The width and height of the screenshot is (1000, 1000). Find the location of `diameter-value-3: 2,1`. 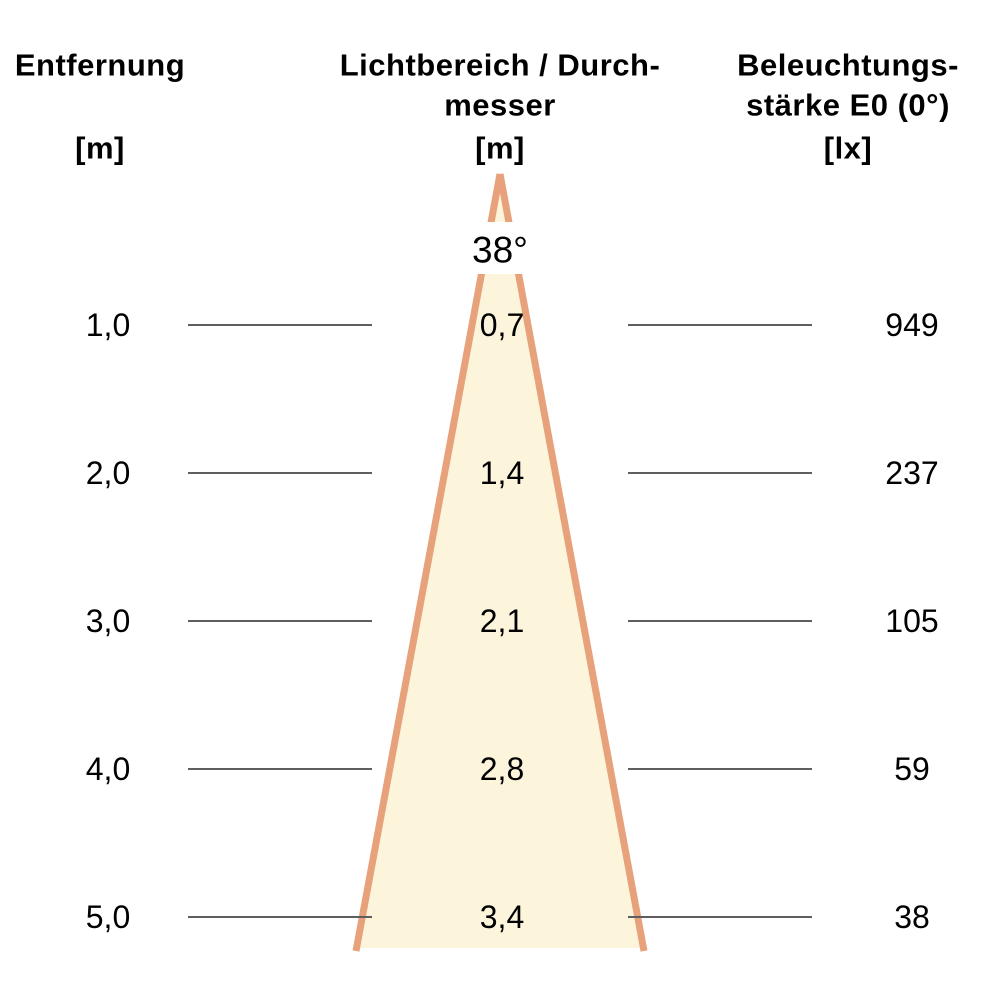

diameter-value-3: 2,1 is located at coordinates (502, 621).